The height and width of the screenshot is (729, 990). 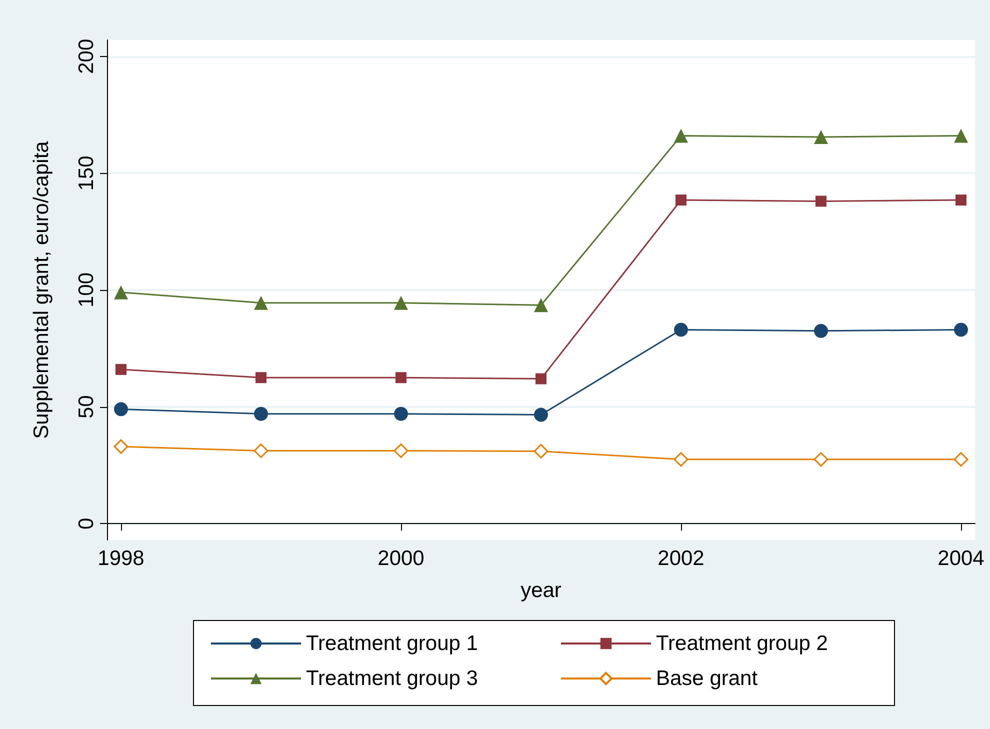 What do you see at coordinates (401, 558) in the screenshot?
I see `x-tick-label: 2000` at bounding box center [401, 558].